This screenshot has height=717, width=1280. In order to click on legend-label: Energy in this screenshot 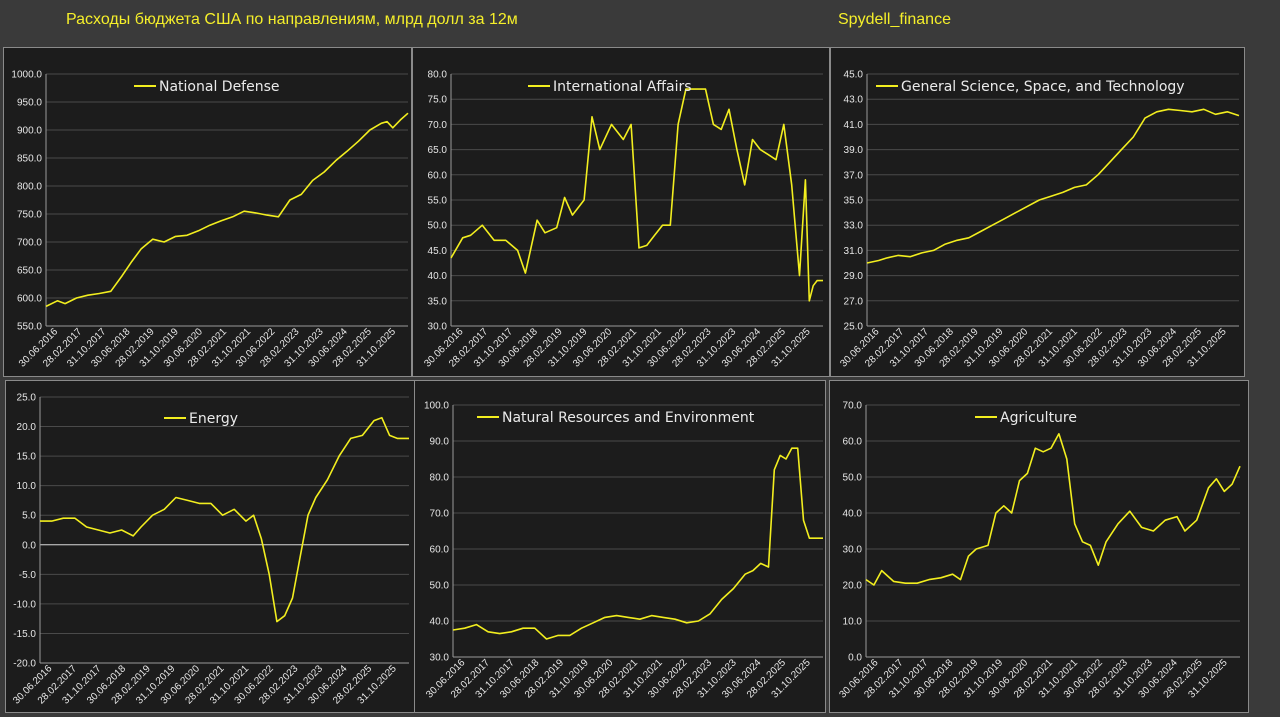, I will do `click(213, 419)`.